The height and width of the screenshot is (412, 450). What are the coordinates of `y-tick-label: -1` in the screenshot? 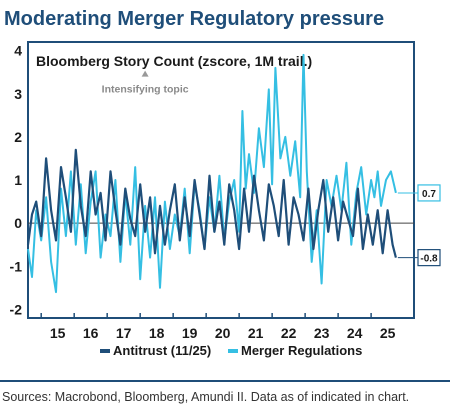 It's located at (16, 266).